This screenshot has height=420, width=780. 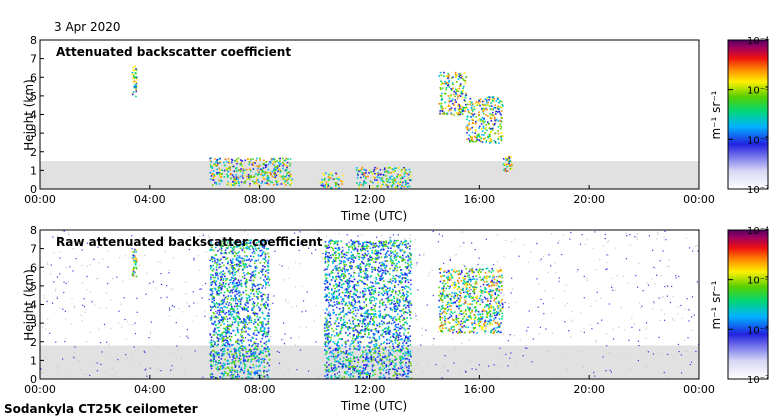 I want to click on colorbar: 10⁻⁷ 10⁻⁶ 10⁻⁵ 10⁻⁴ m⁻¹ sr⁻¹, so click(x=739, y=116).